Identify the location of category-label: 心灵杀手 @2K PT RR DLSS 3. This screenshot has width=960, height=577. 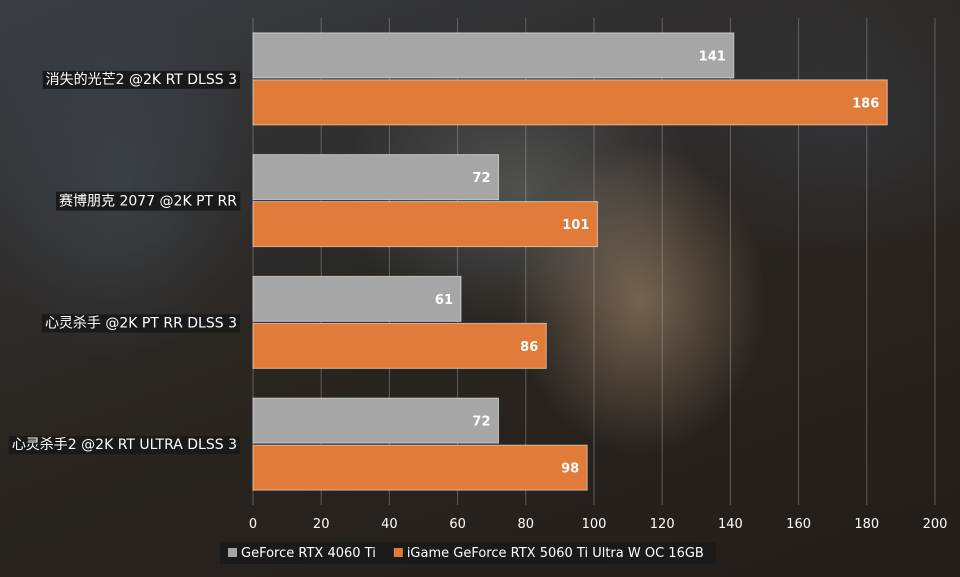
(141, 323).